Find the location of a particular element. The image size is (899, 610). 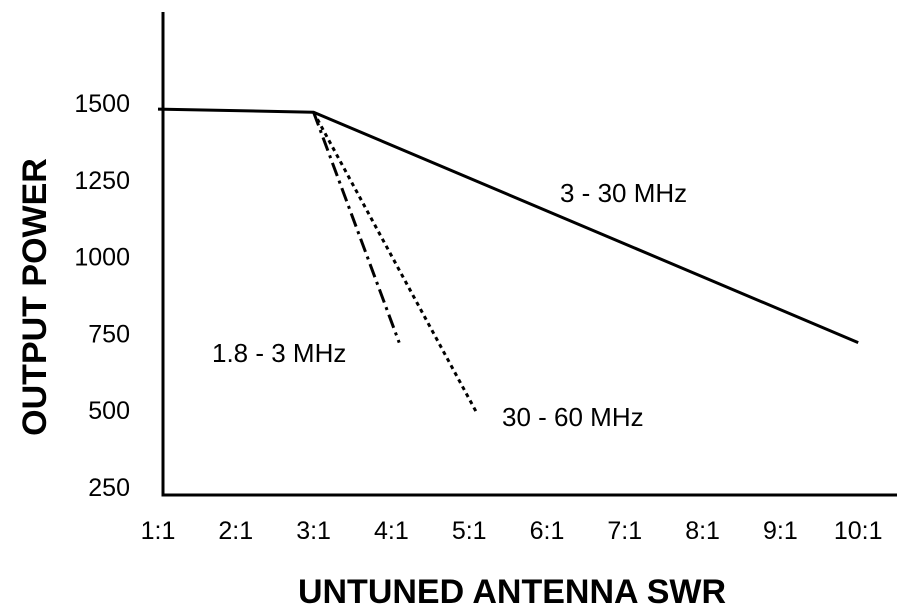

y-tick-labels: 250 500 750 1000 1250 1500 is located at coordinates (102, 296).